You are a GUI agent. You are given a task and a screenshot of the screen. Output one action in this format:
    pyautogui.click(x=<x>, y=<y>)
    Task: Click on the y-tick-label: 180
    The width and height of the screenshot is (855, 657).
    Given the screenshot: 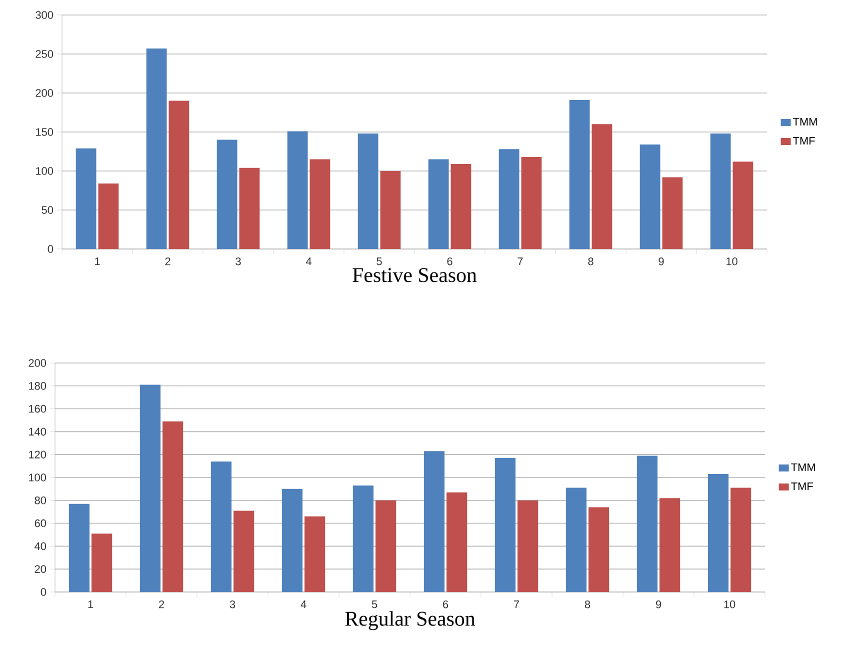 What is the action you would take?
    pyautogui.click(x=37, y=386)
    